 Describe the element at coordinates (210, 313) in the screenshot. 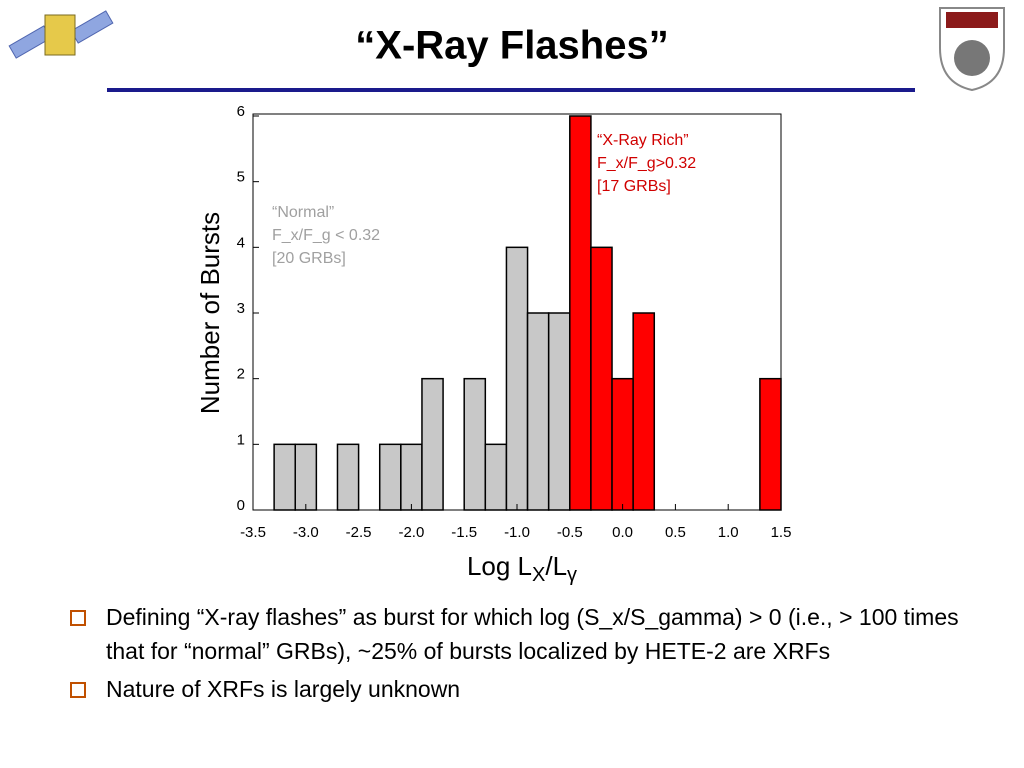

I see `y-axis-label: Number of Bursts` at that location.